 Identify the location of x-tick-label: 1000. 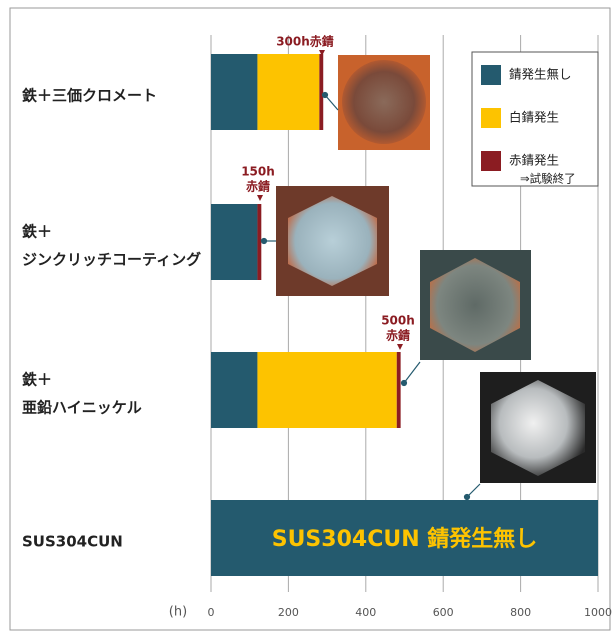
(598, 612).